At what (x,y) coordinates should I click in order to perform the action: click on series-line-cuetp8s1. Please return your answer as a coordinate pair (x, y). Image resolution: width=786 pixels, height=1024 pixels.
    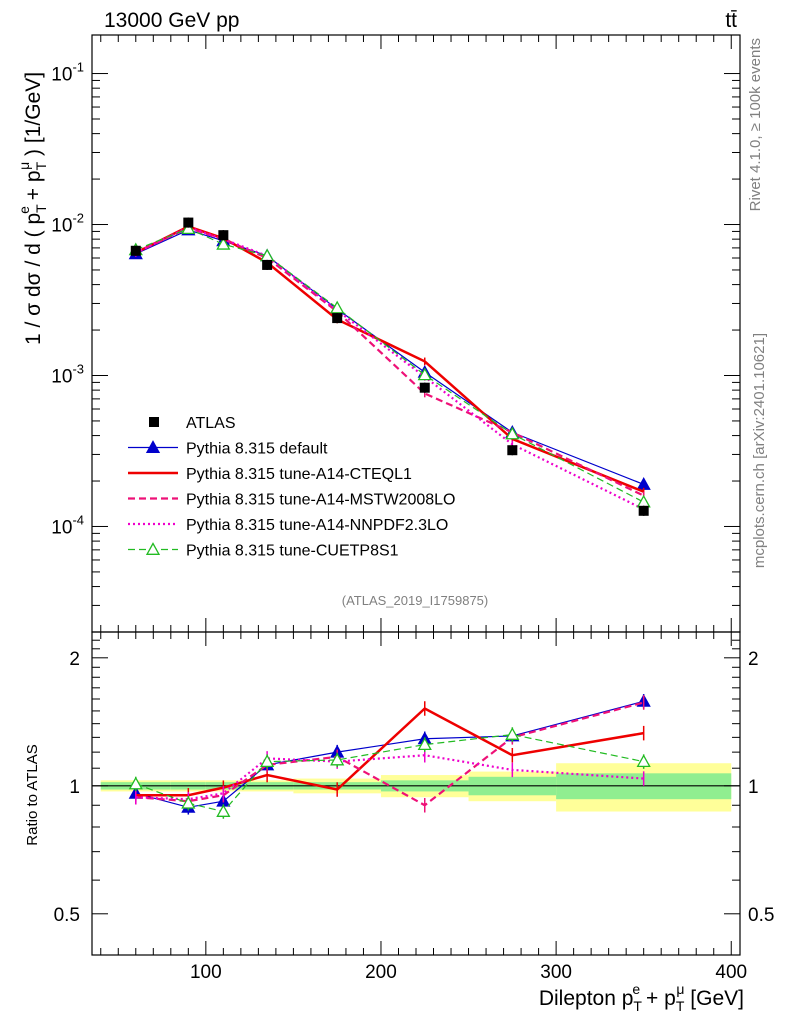
    Looking at the image, I should click on (389, 773).